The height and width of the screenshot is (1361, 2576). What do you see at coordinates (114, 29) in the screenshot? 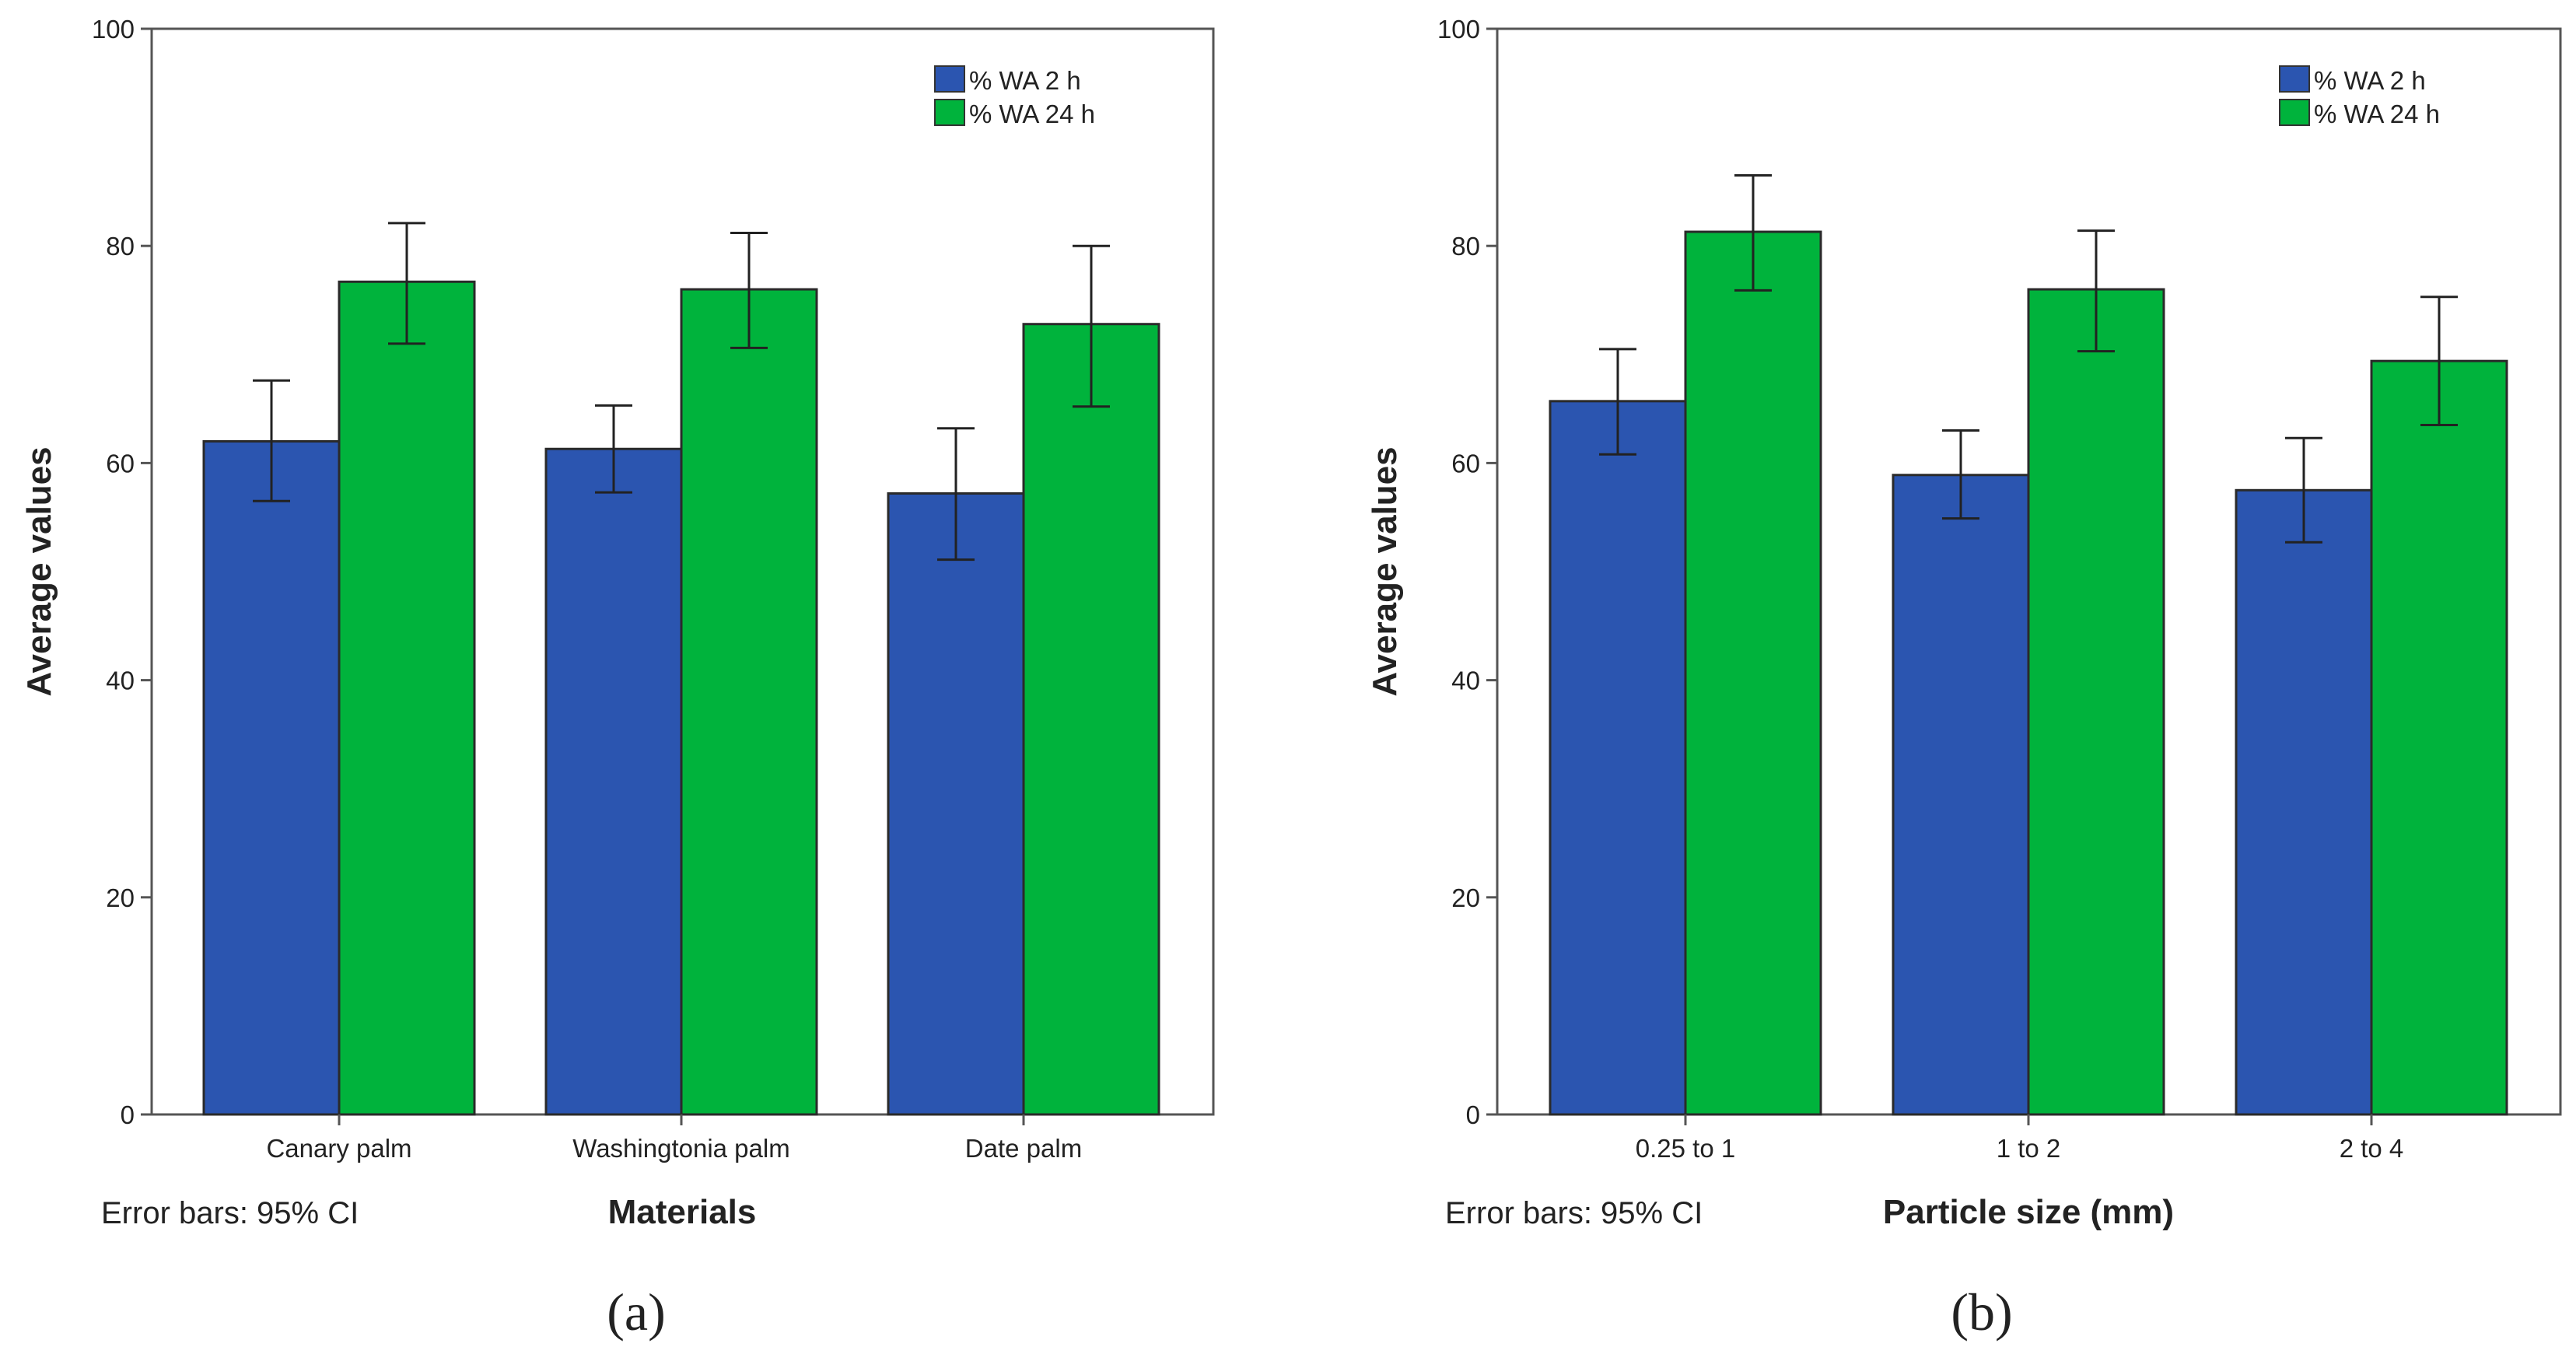
I see `y-tick-label-a-5: 100` at bounding box center [114, 29].